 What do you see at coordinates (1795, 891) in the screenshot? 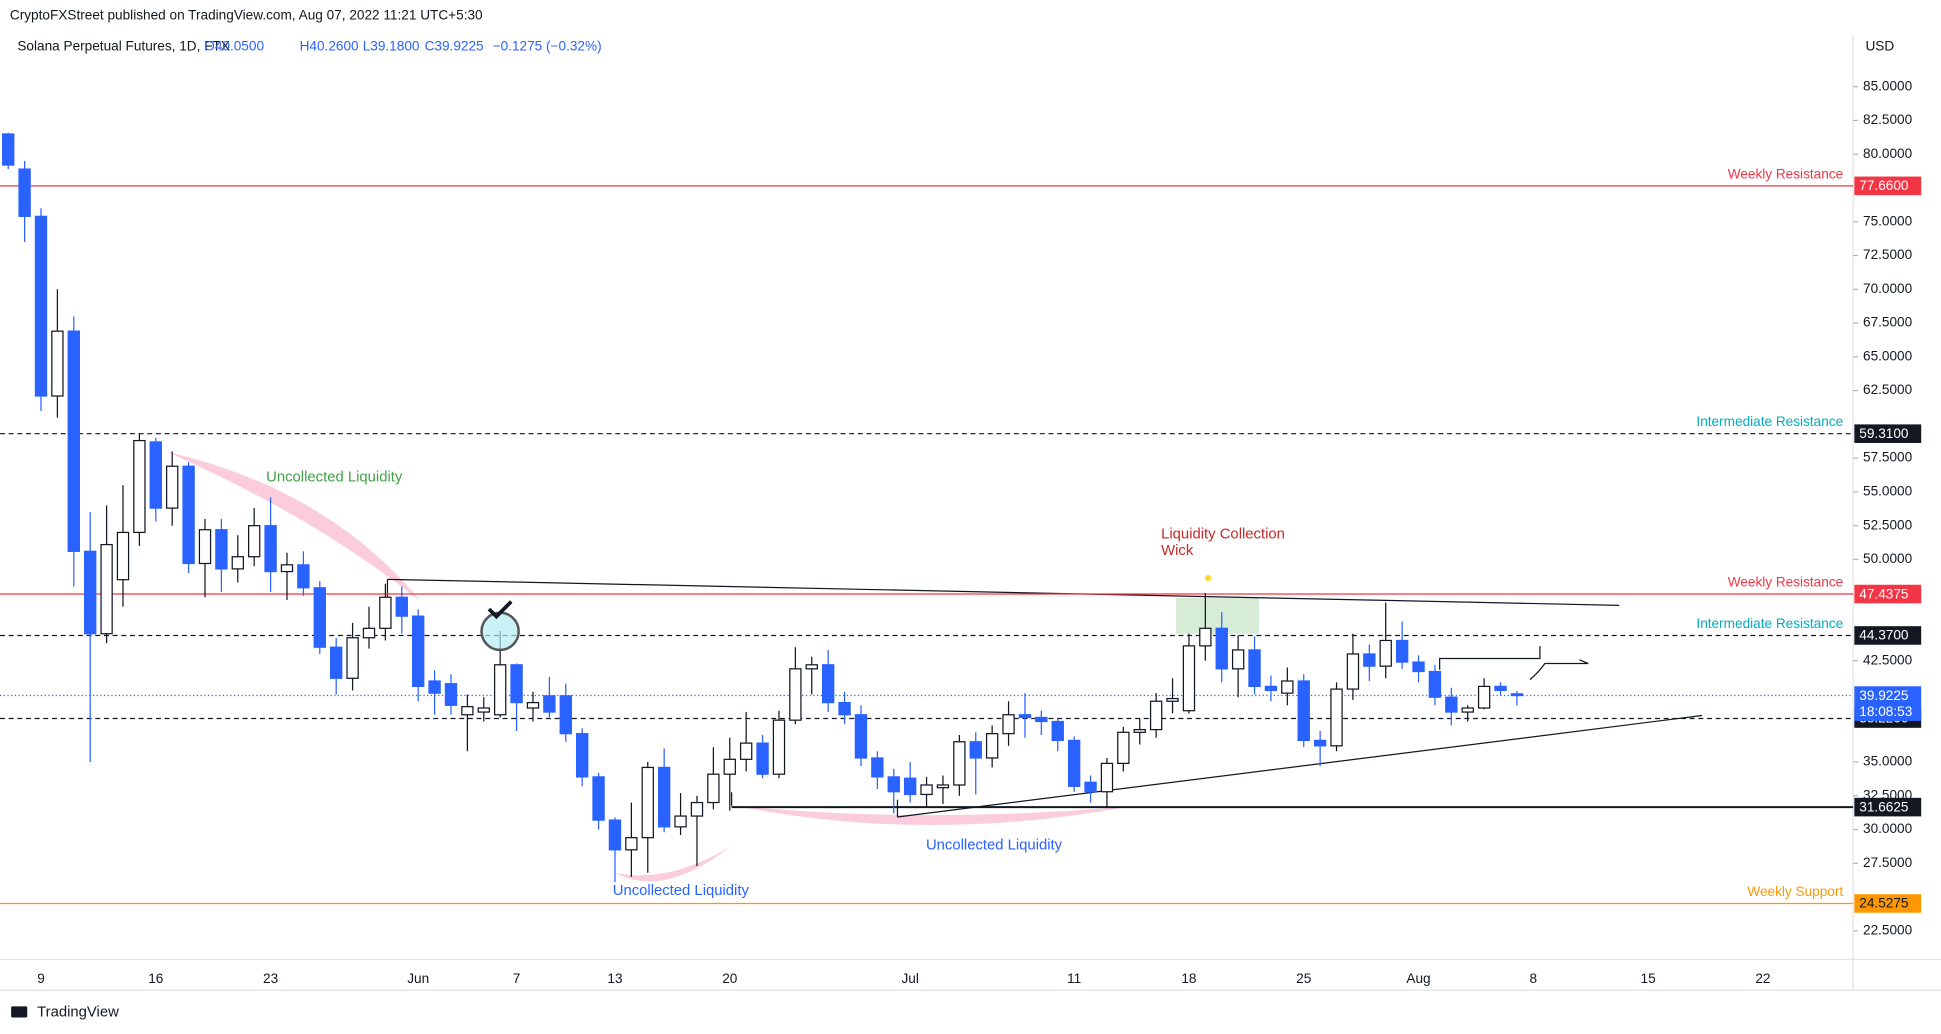
I see `level-name: Weekly Support` at bounding box center [1795, 891].